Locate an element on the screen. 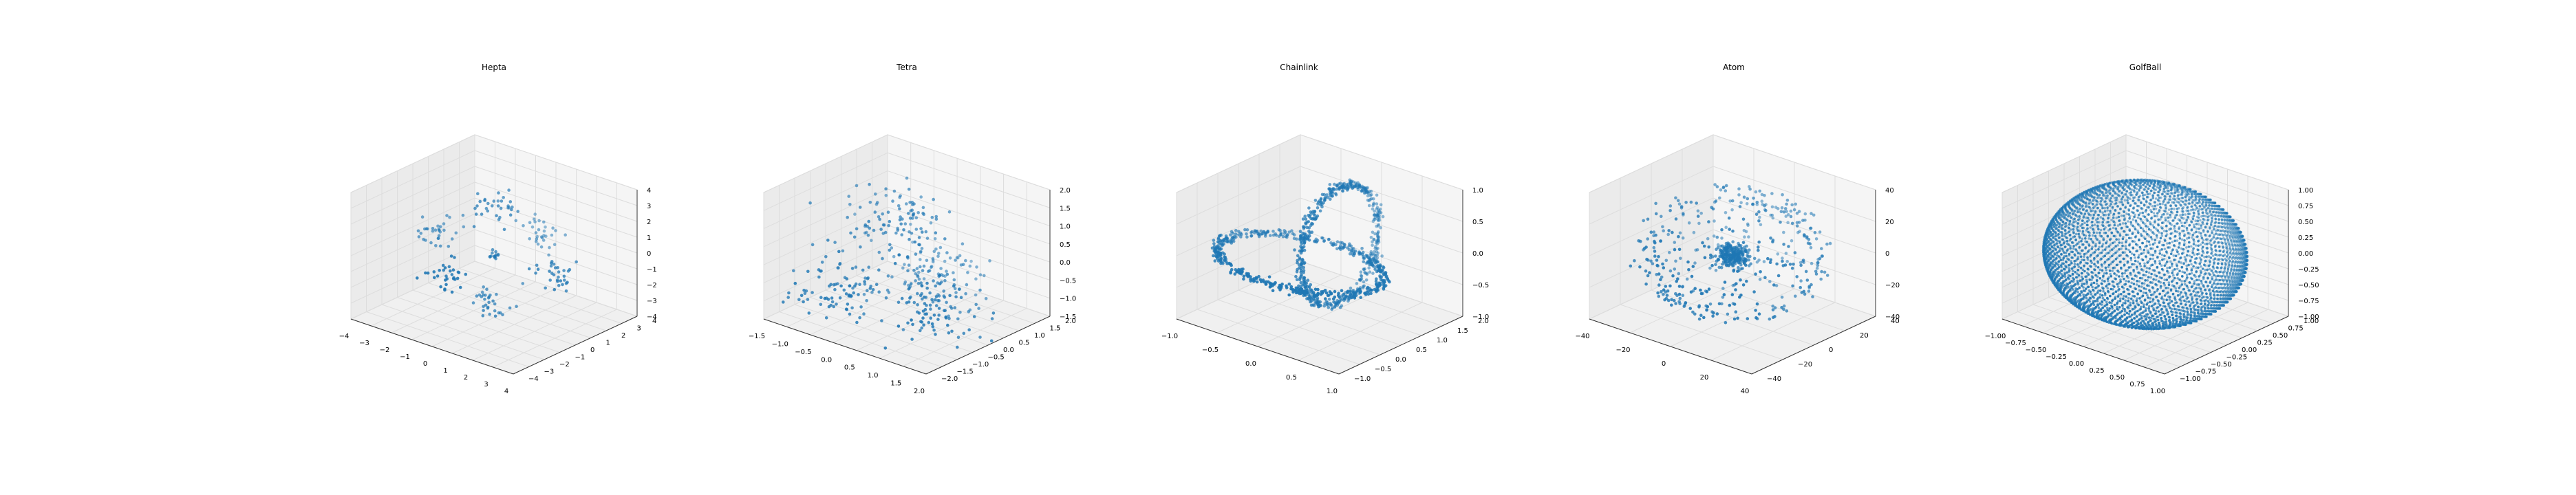 The height and width of the screenshot is (495, 2576). x-axis-line is located at coordinates (1258, 346).